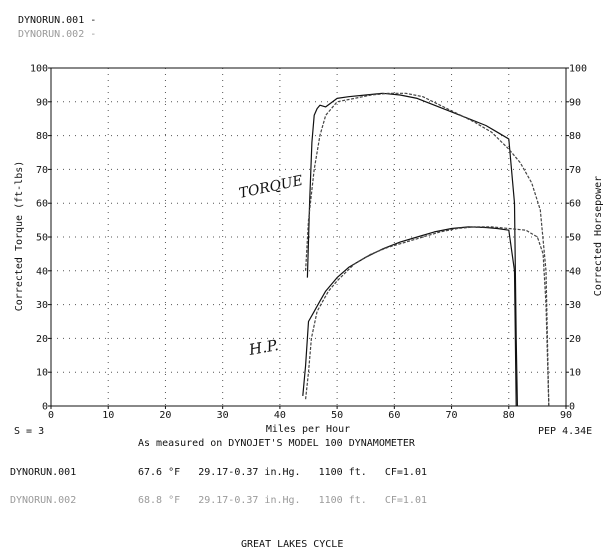 The image size is (609, 559). I want to click on right-y-axis-label: Corrected Horsepower, so click(598, 236).